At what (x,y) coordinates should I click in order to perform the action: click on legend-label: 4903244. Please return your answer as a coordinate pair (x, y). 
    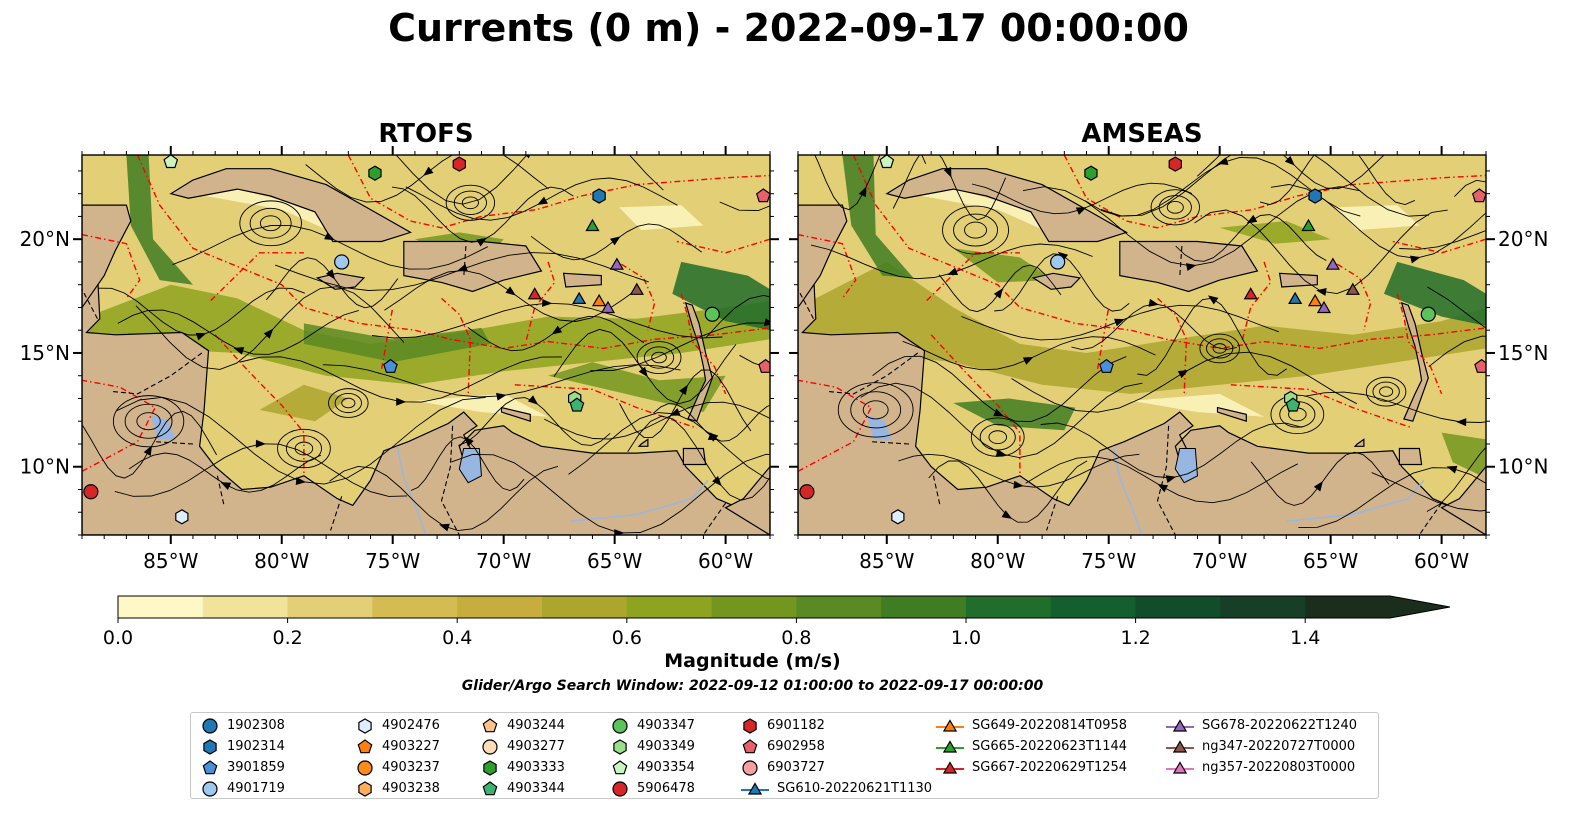
    Looking at the image, I should click on (536, 725).